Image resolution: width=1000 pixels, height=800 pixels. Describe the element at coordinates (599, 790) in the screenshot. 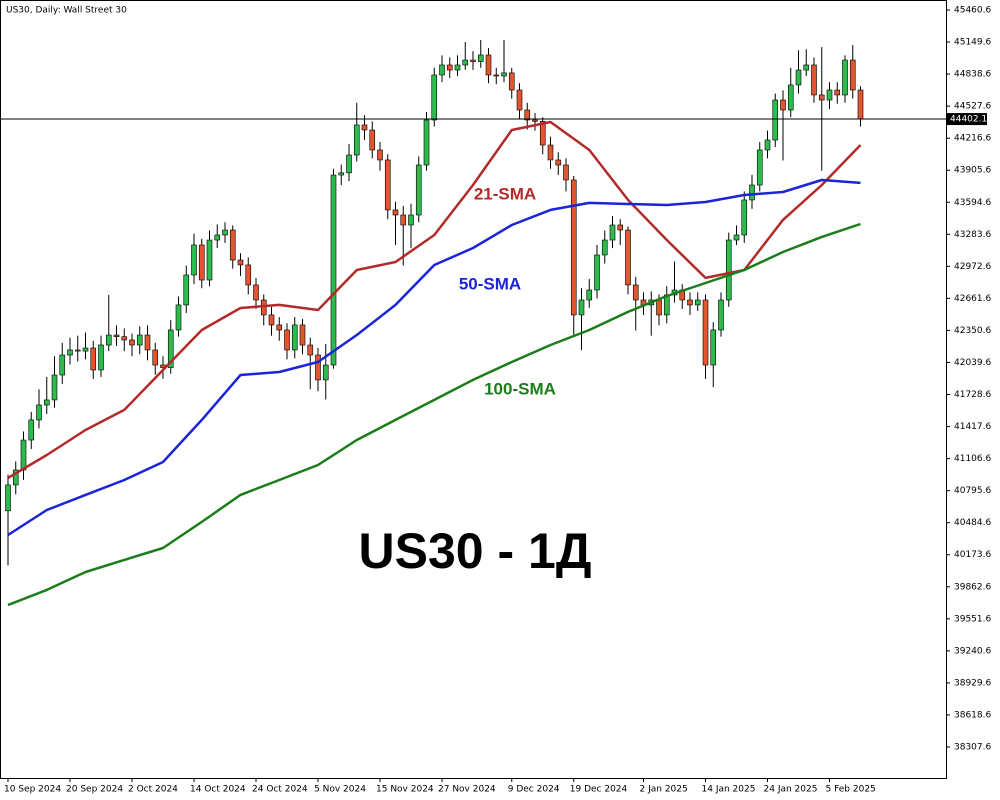

I see `x-tick-label: 19 Dec 2024` at that location.